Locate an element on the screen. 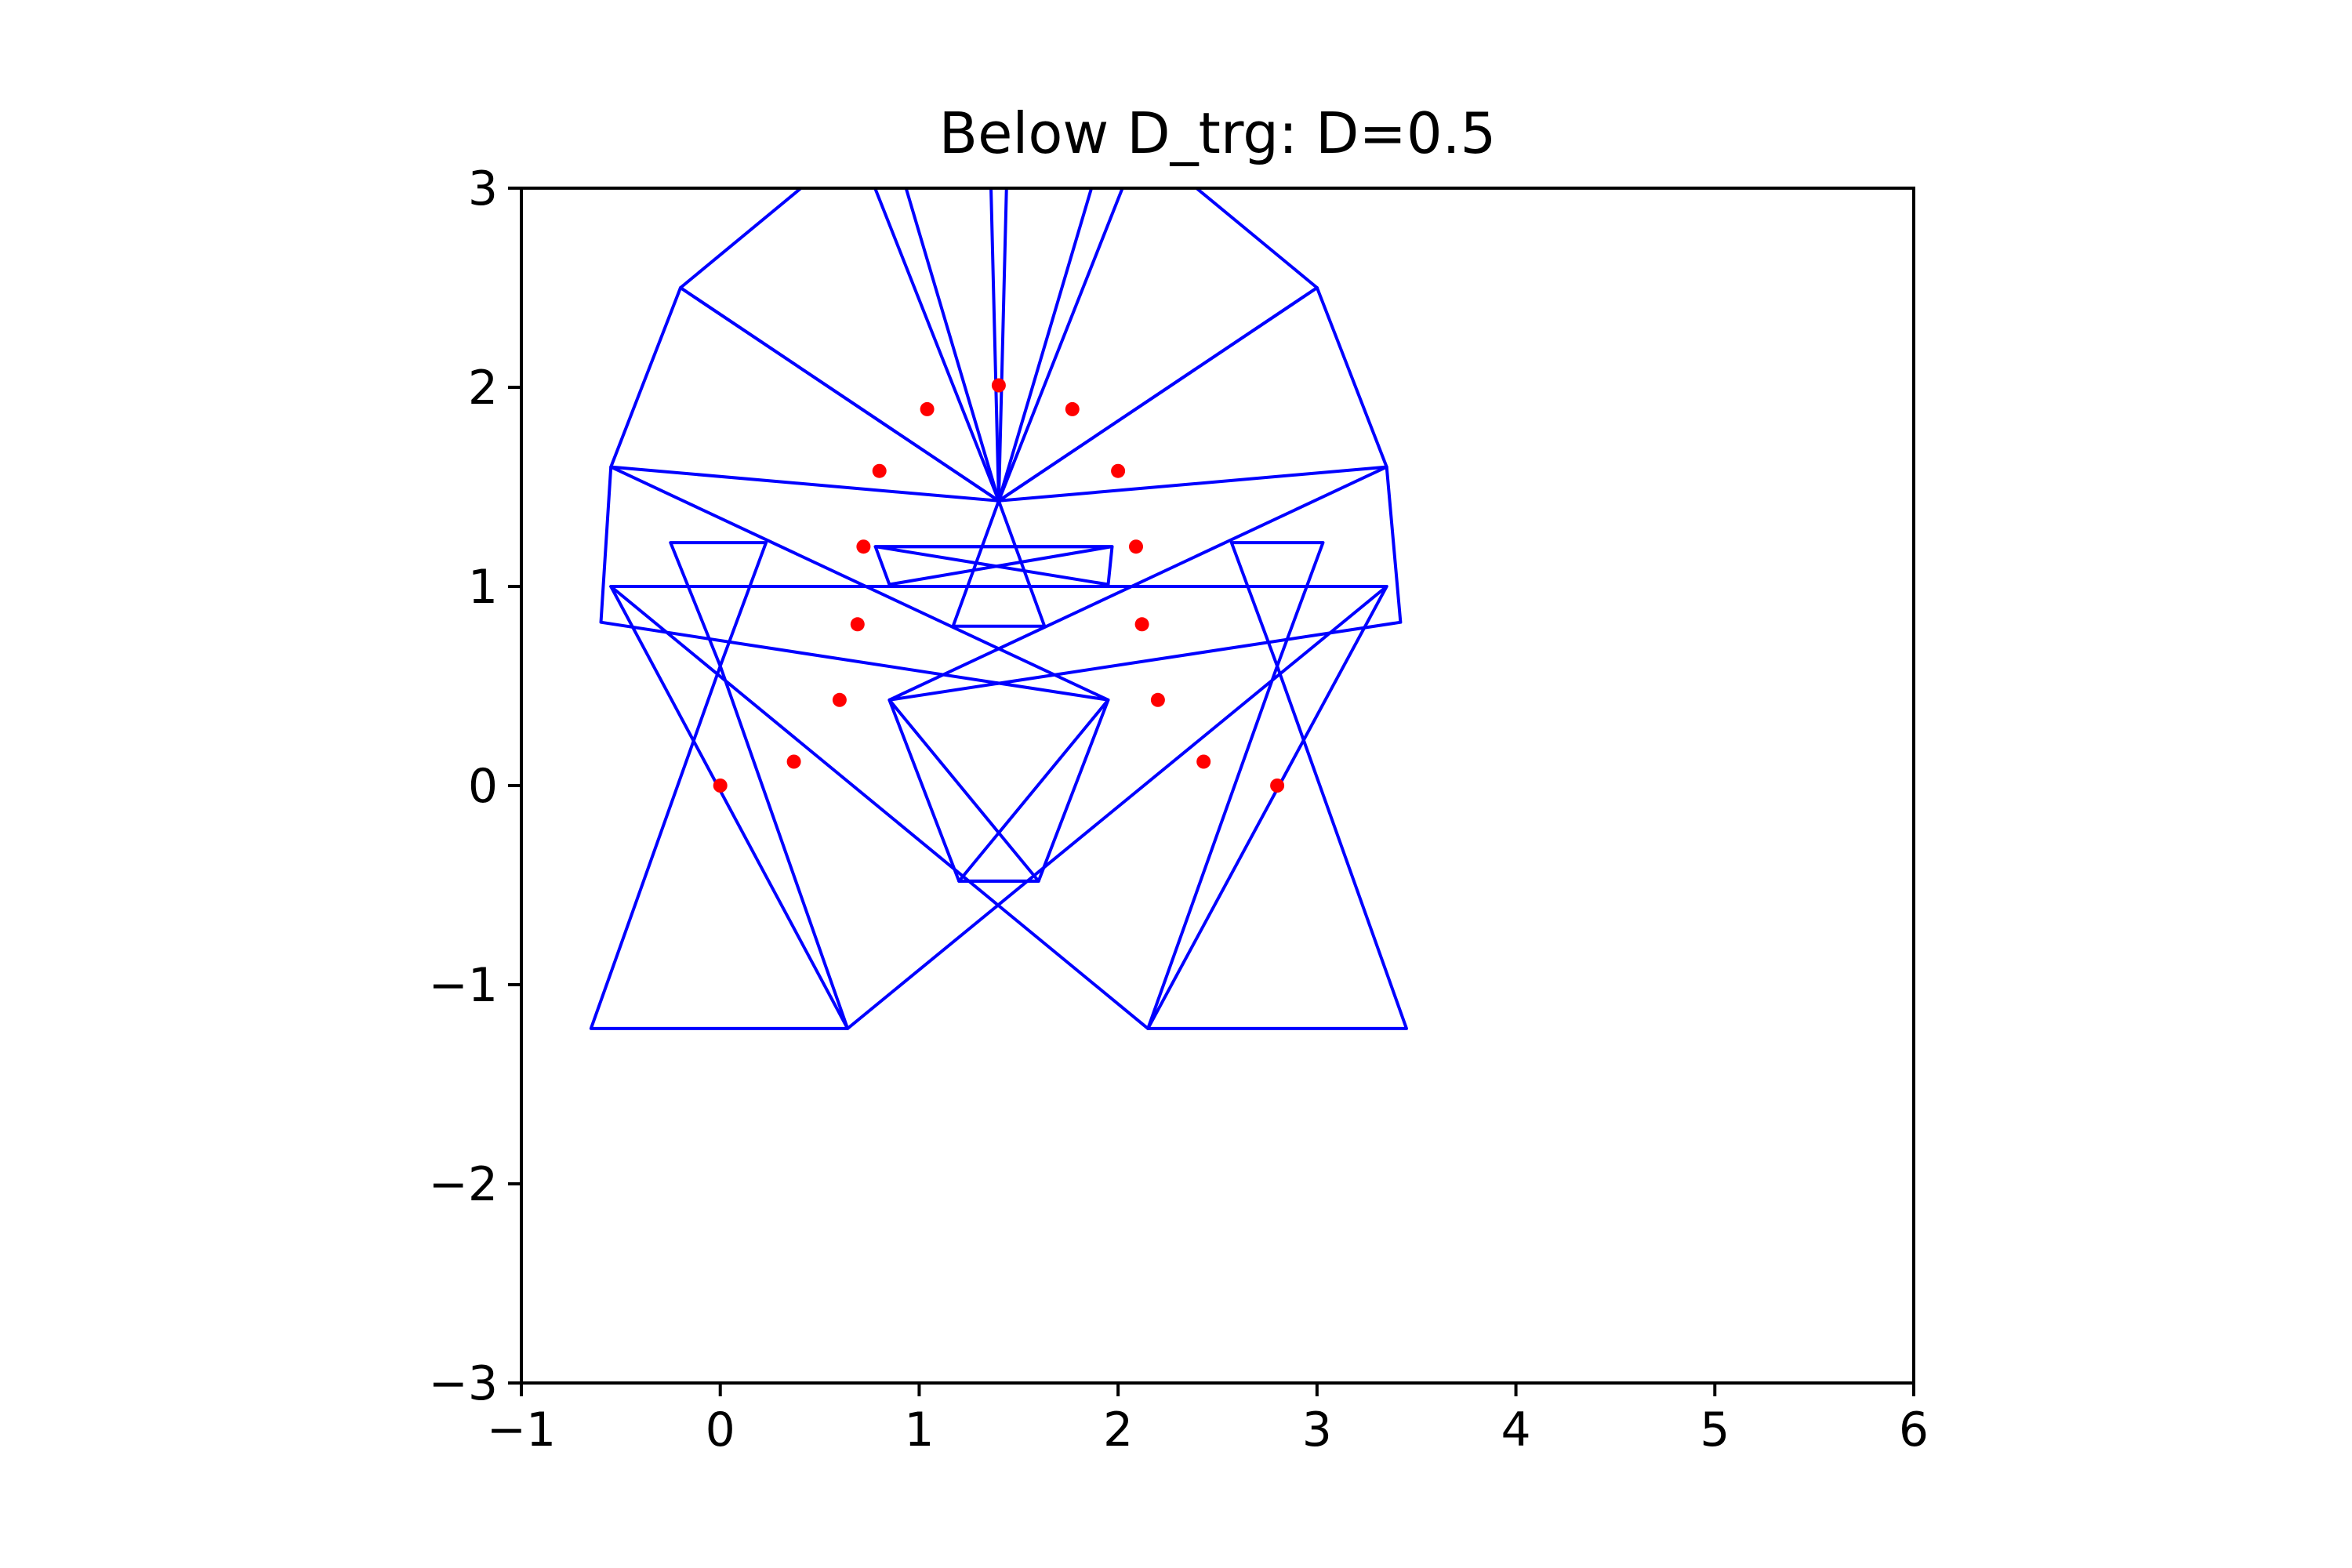 This screenshot has width=2352, height=1568. y-tick-label: −2 is located at coordinates (463, 1184).